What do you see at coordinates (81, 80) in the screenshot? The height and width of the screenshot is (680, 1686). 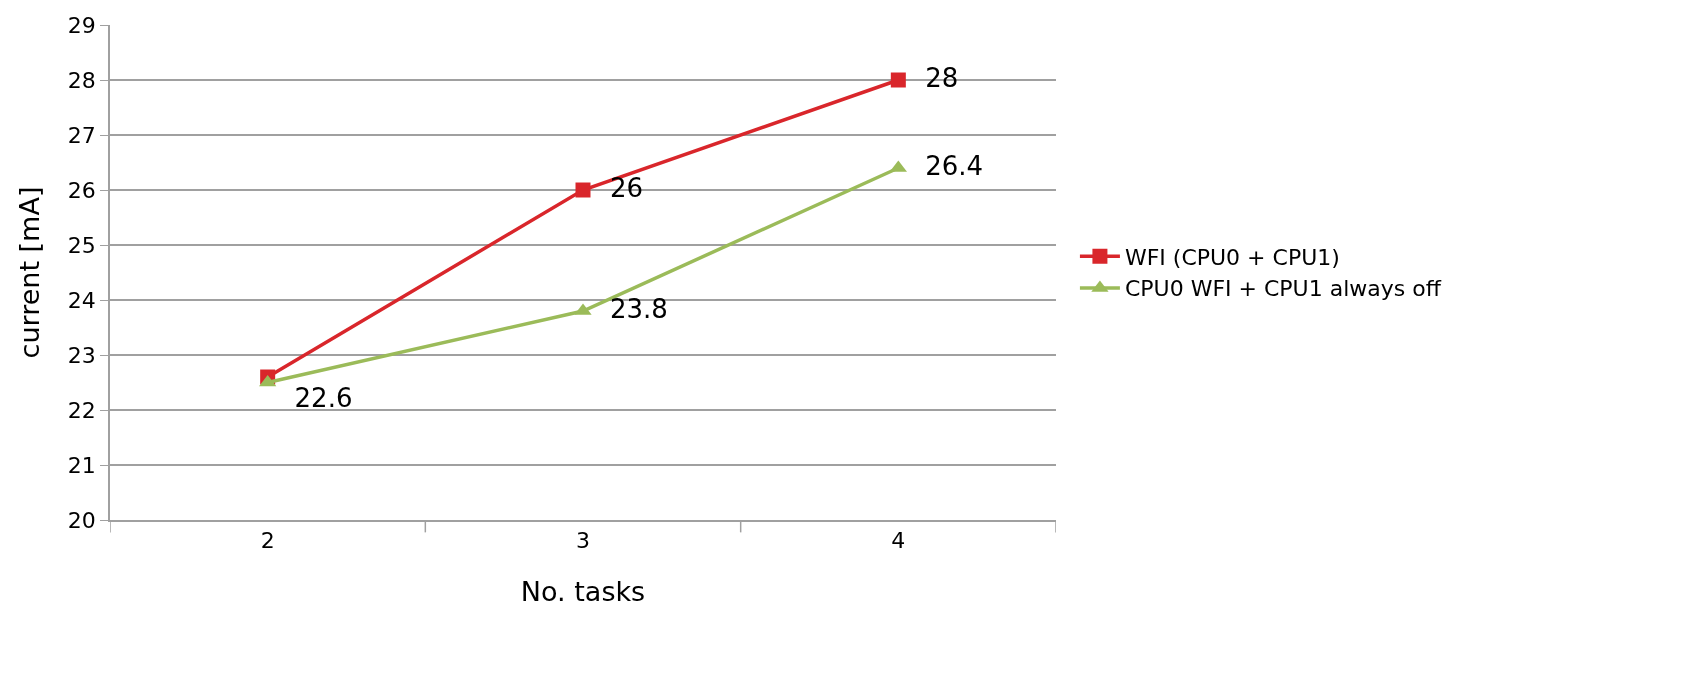 I see `y-tick-label: 28` at bounding box center [81, 80].